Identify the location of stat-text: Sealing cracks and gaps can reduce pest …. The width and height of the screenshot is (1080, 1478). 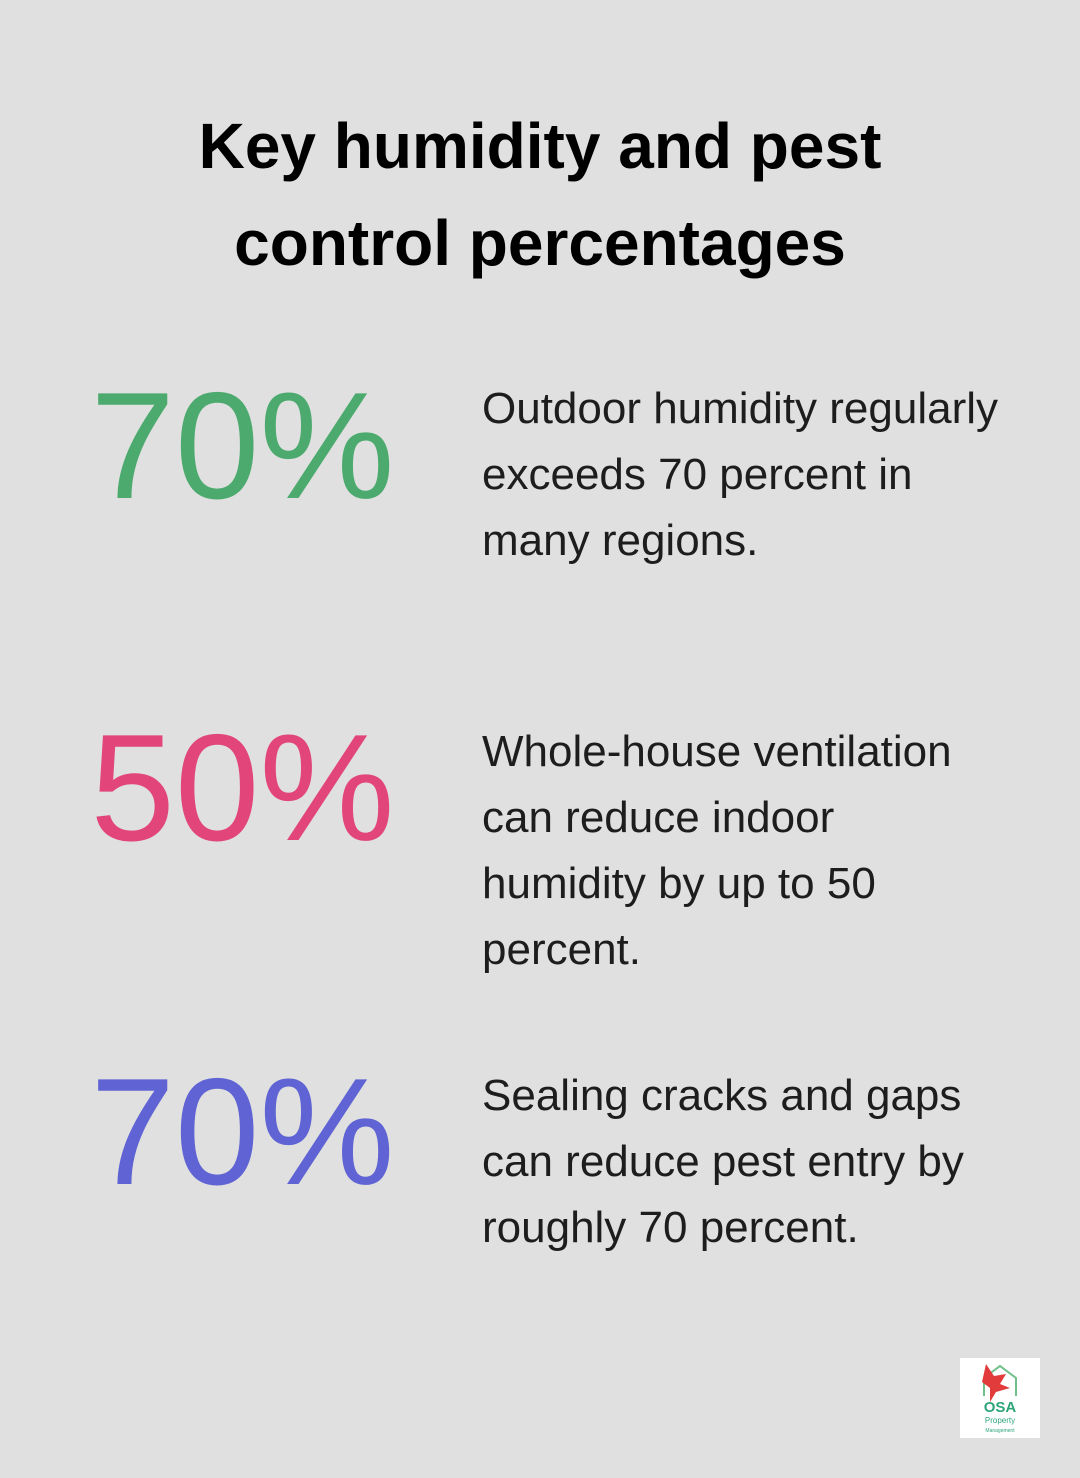
(723, 1161).